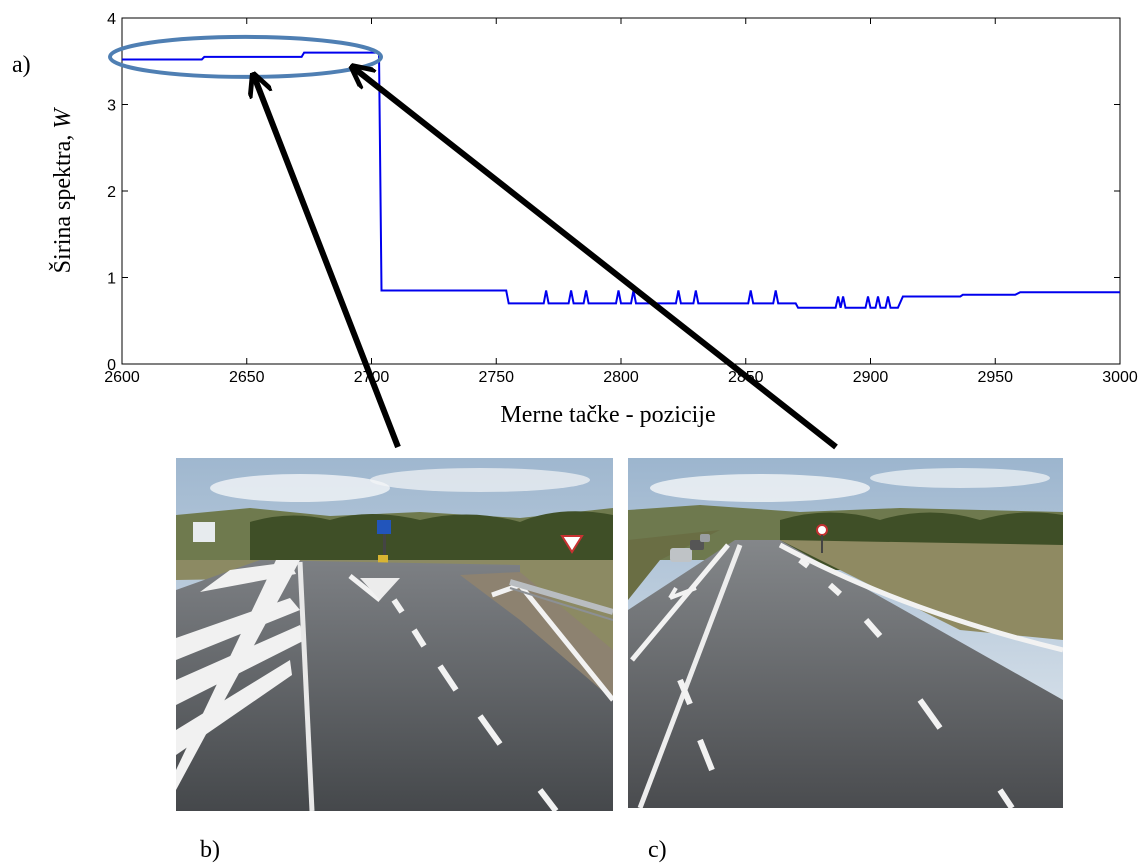  What do you see at coordinates (111, 365) in the screenshot?
I see `y-tick-label: 0` at bounding box center [111, 365].